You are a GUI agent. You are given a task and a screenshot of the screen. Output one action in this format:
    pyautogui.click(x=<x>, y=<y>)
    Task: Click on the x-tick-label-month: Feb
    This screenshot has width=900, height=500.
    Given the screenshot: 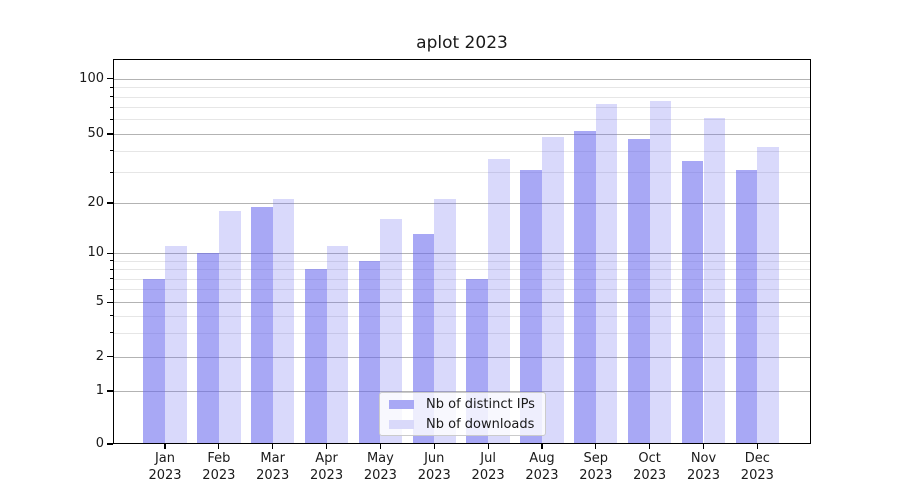 What is the action you would take?
    pyautogui.click(x=219, y=458)
    